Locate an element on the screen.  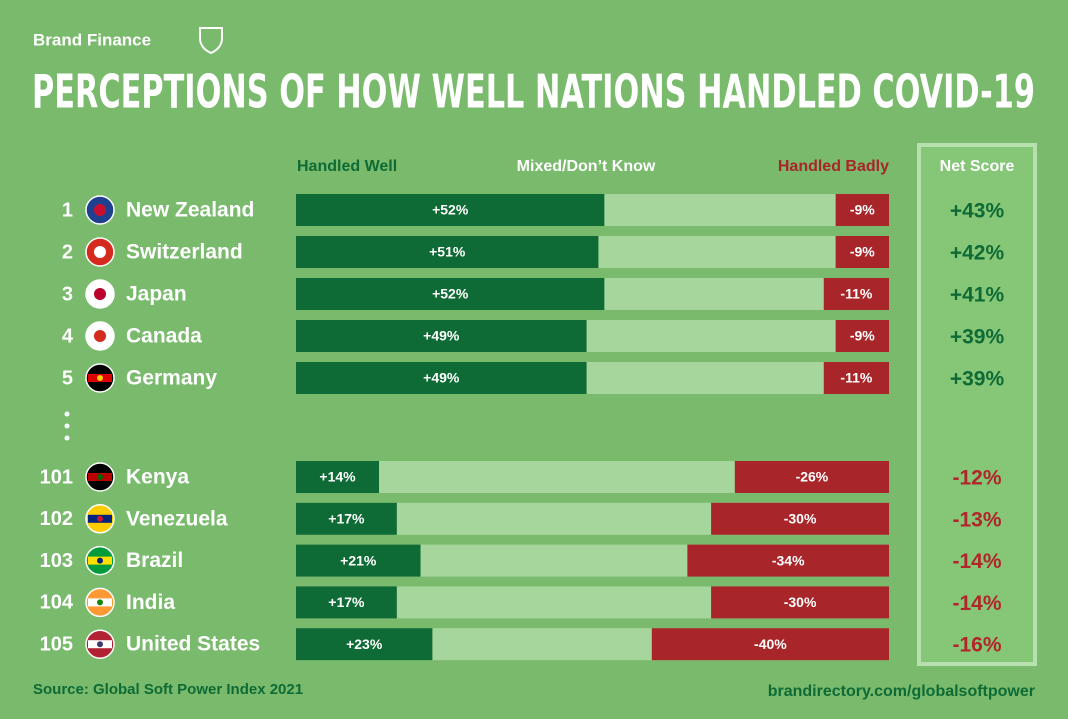
value-label-well: +23% is located at coordinates (364, 644).